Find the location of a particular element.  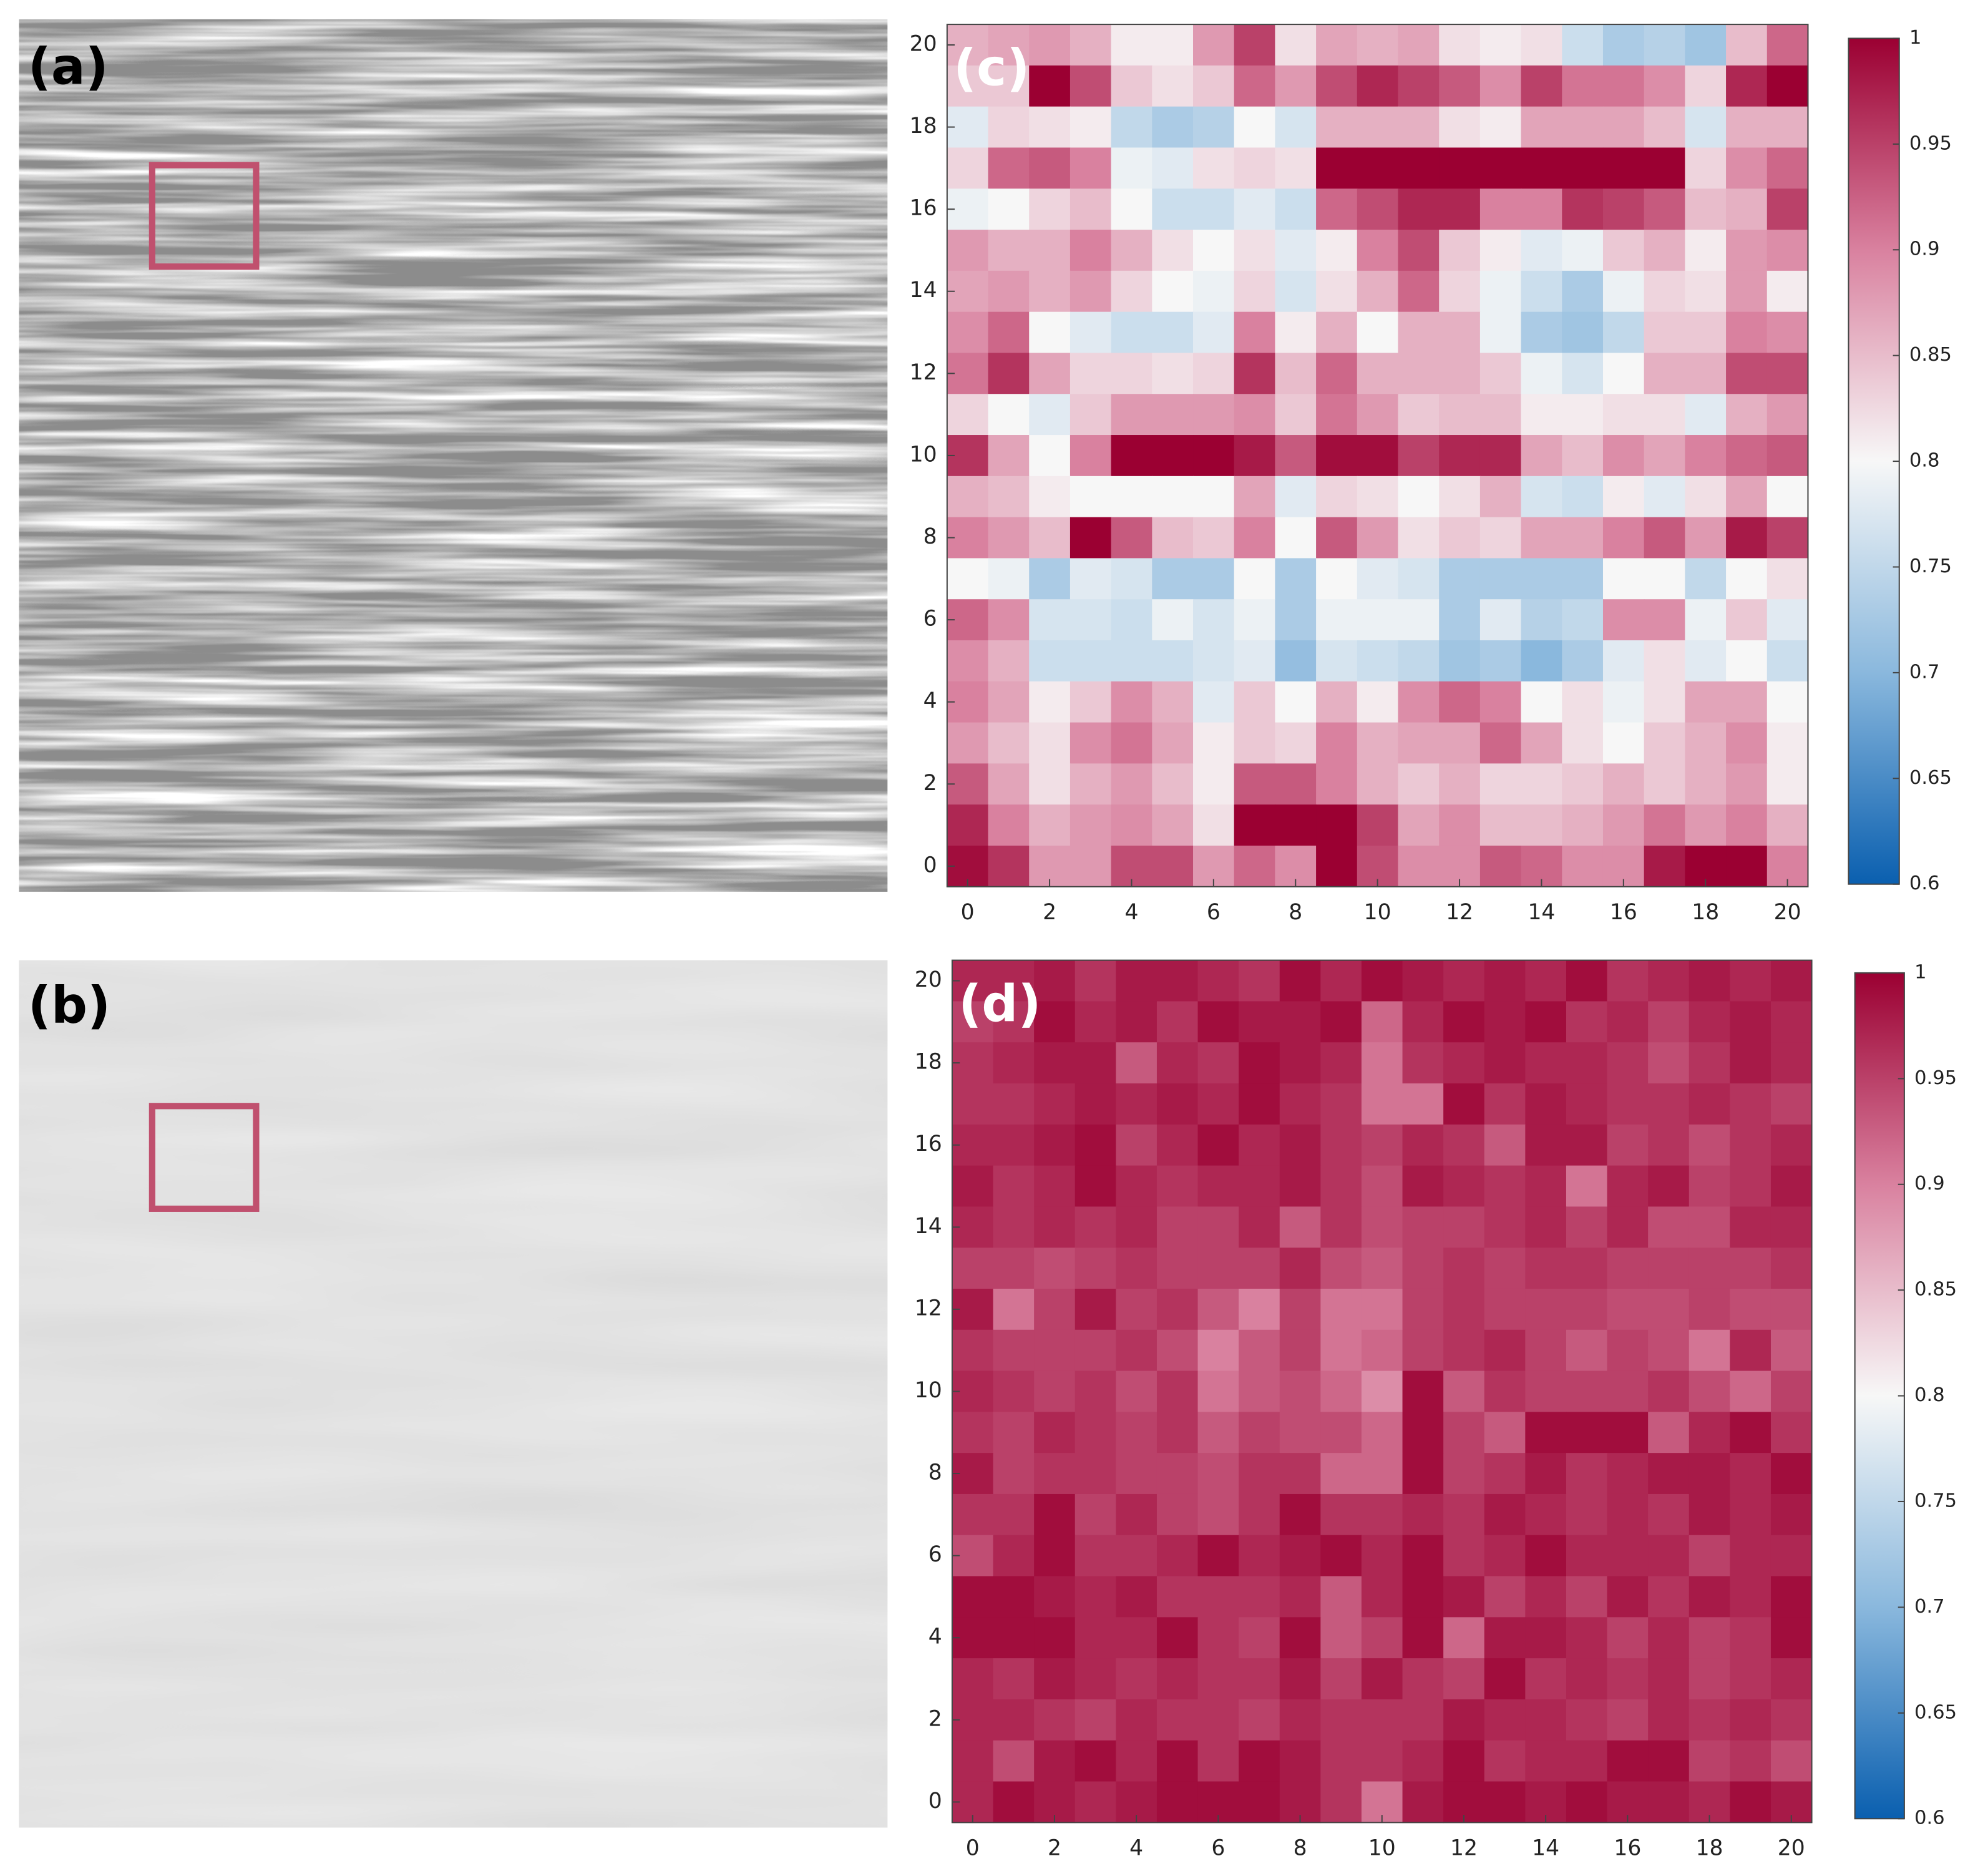

y-tick-label: 16 is located at coordinates (923, 208).